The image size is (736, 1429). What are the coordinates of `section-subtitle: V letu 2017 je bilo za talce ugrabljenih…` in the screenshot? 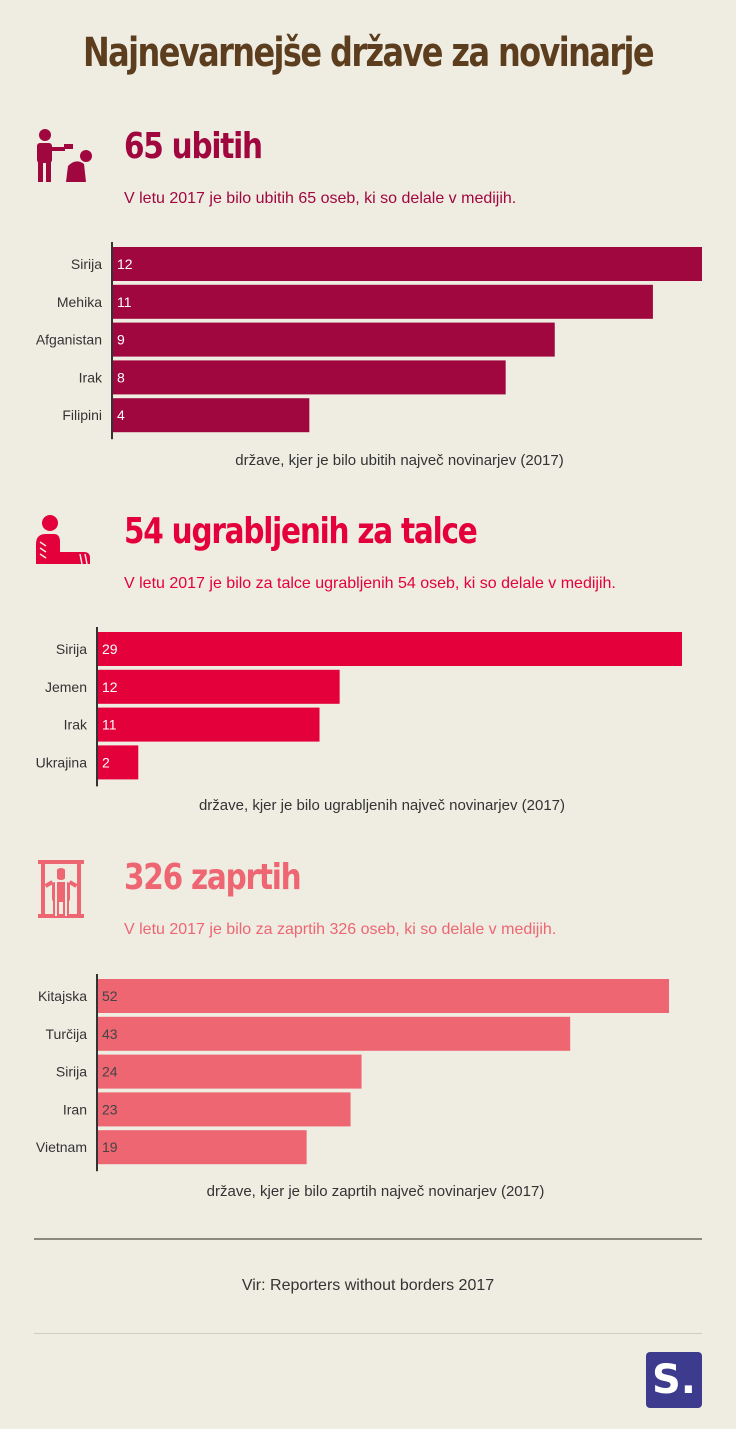 It's located at (370, 583).